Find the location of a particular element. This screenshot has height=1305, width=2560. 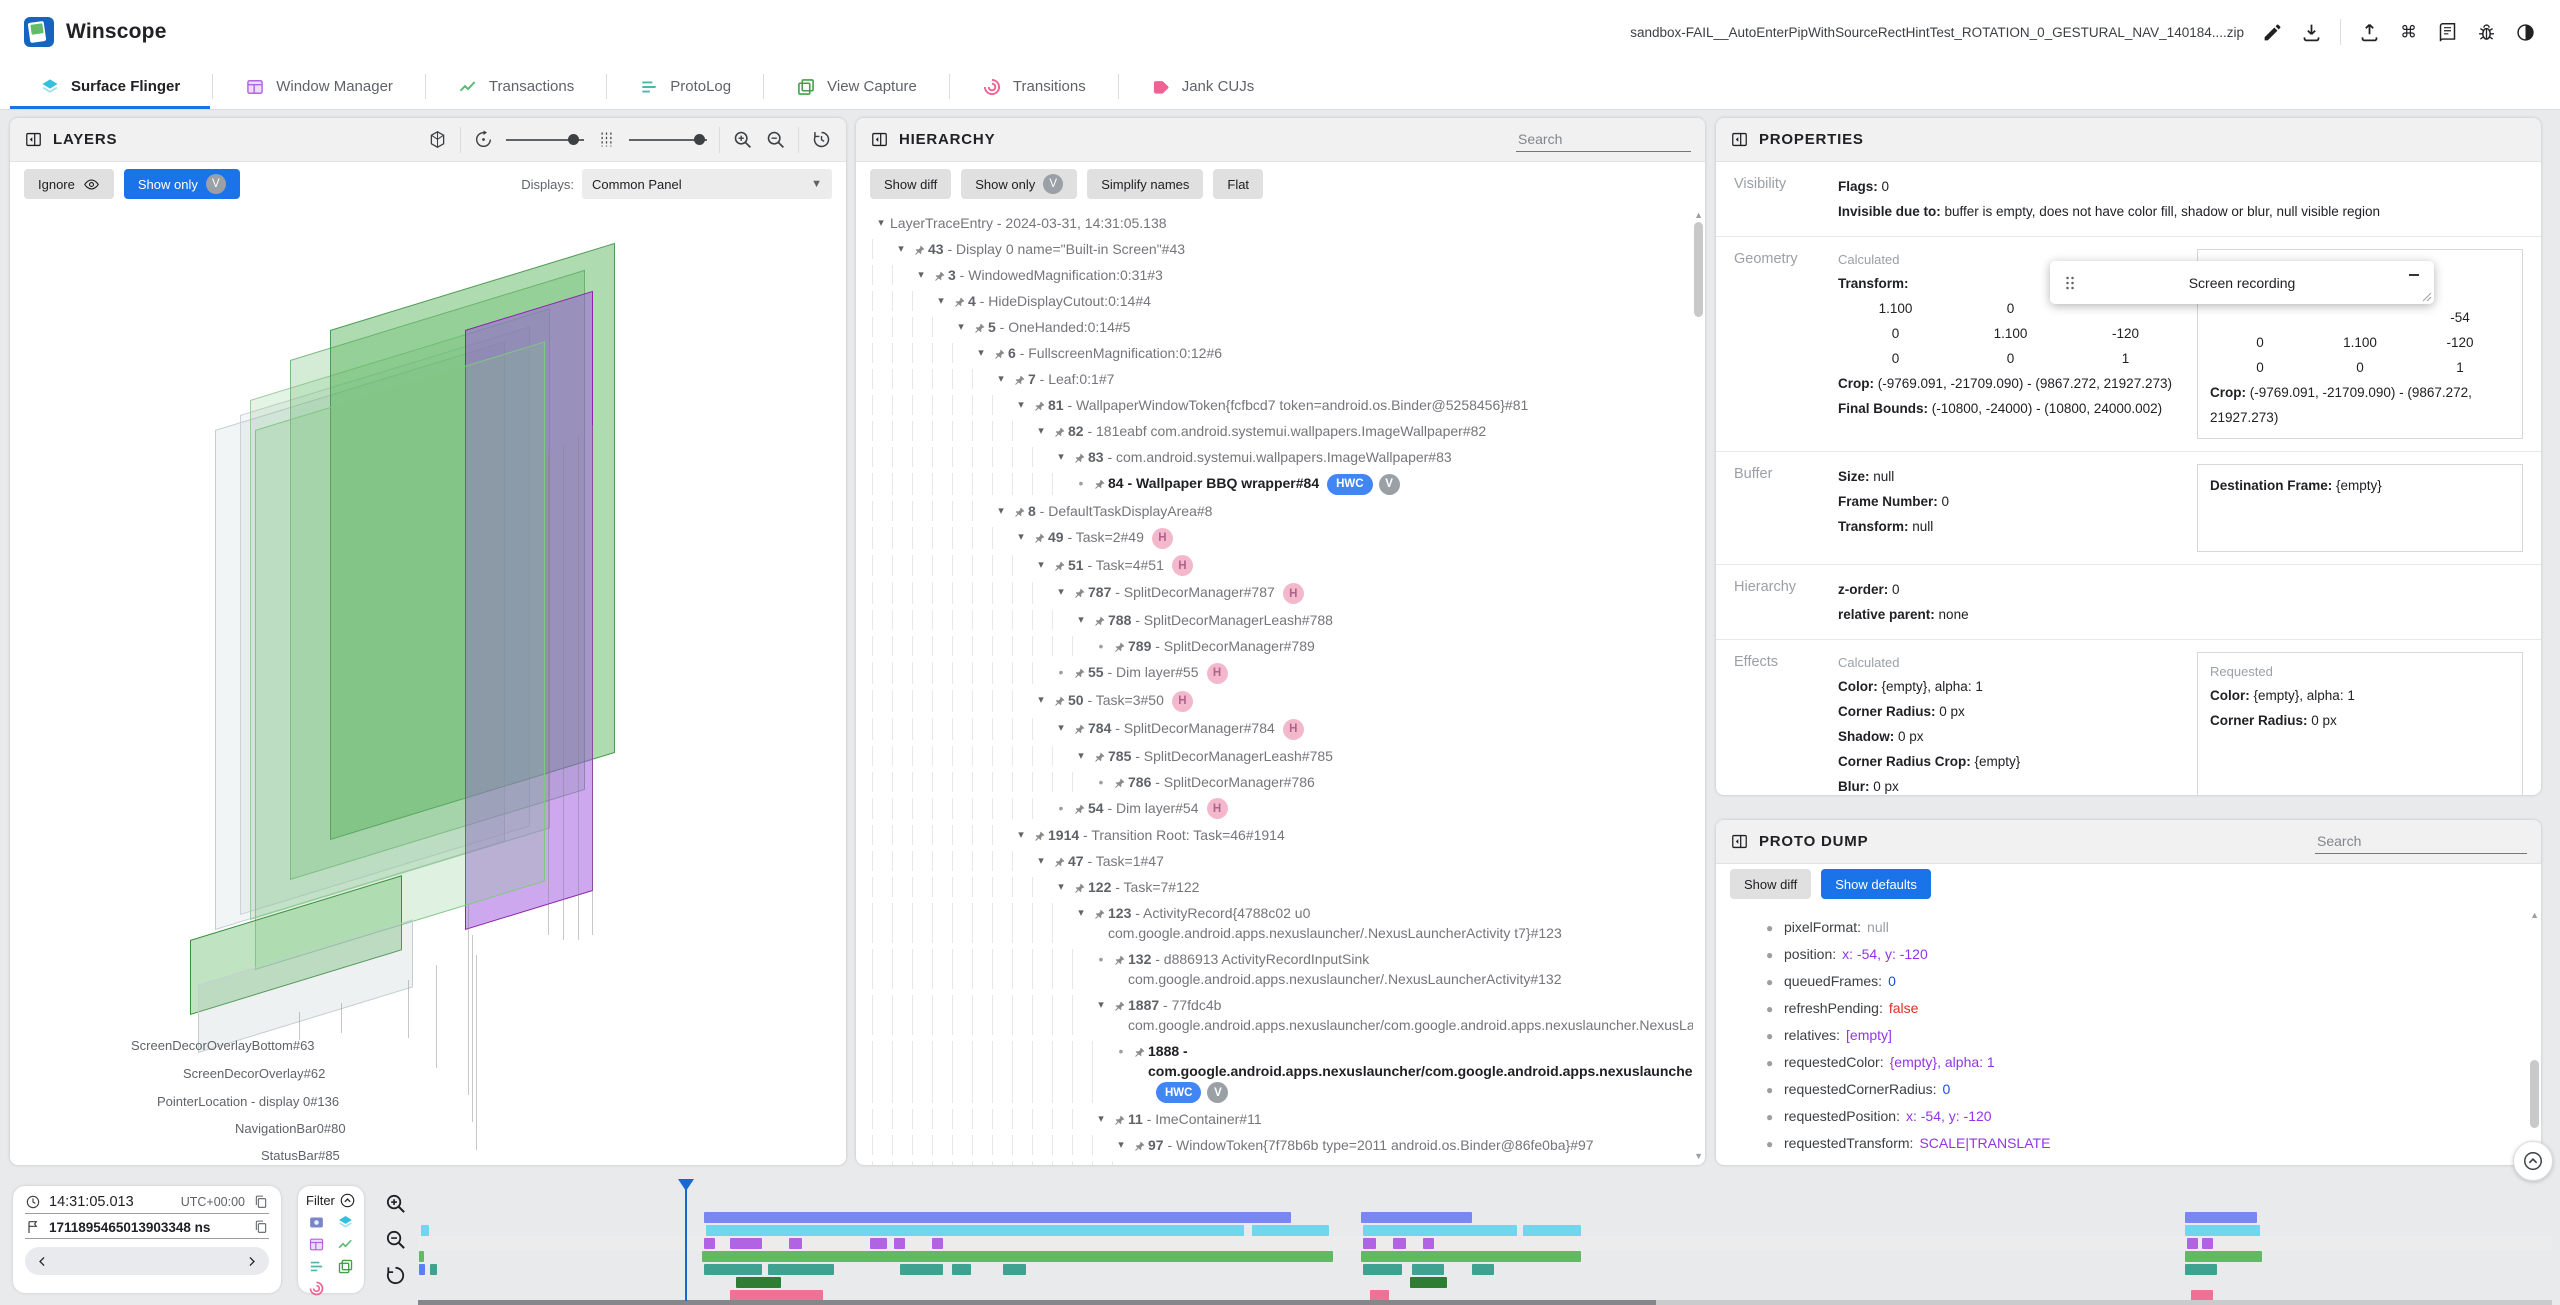

scroll-down-icon: ▼ is located at coordinates (1698, 1156).